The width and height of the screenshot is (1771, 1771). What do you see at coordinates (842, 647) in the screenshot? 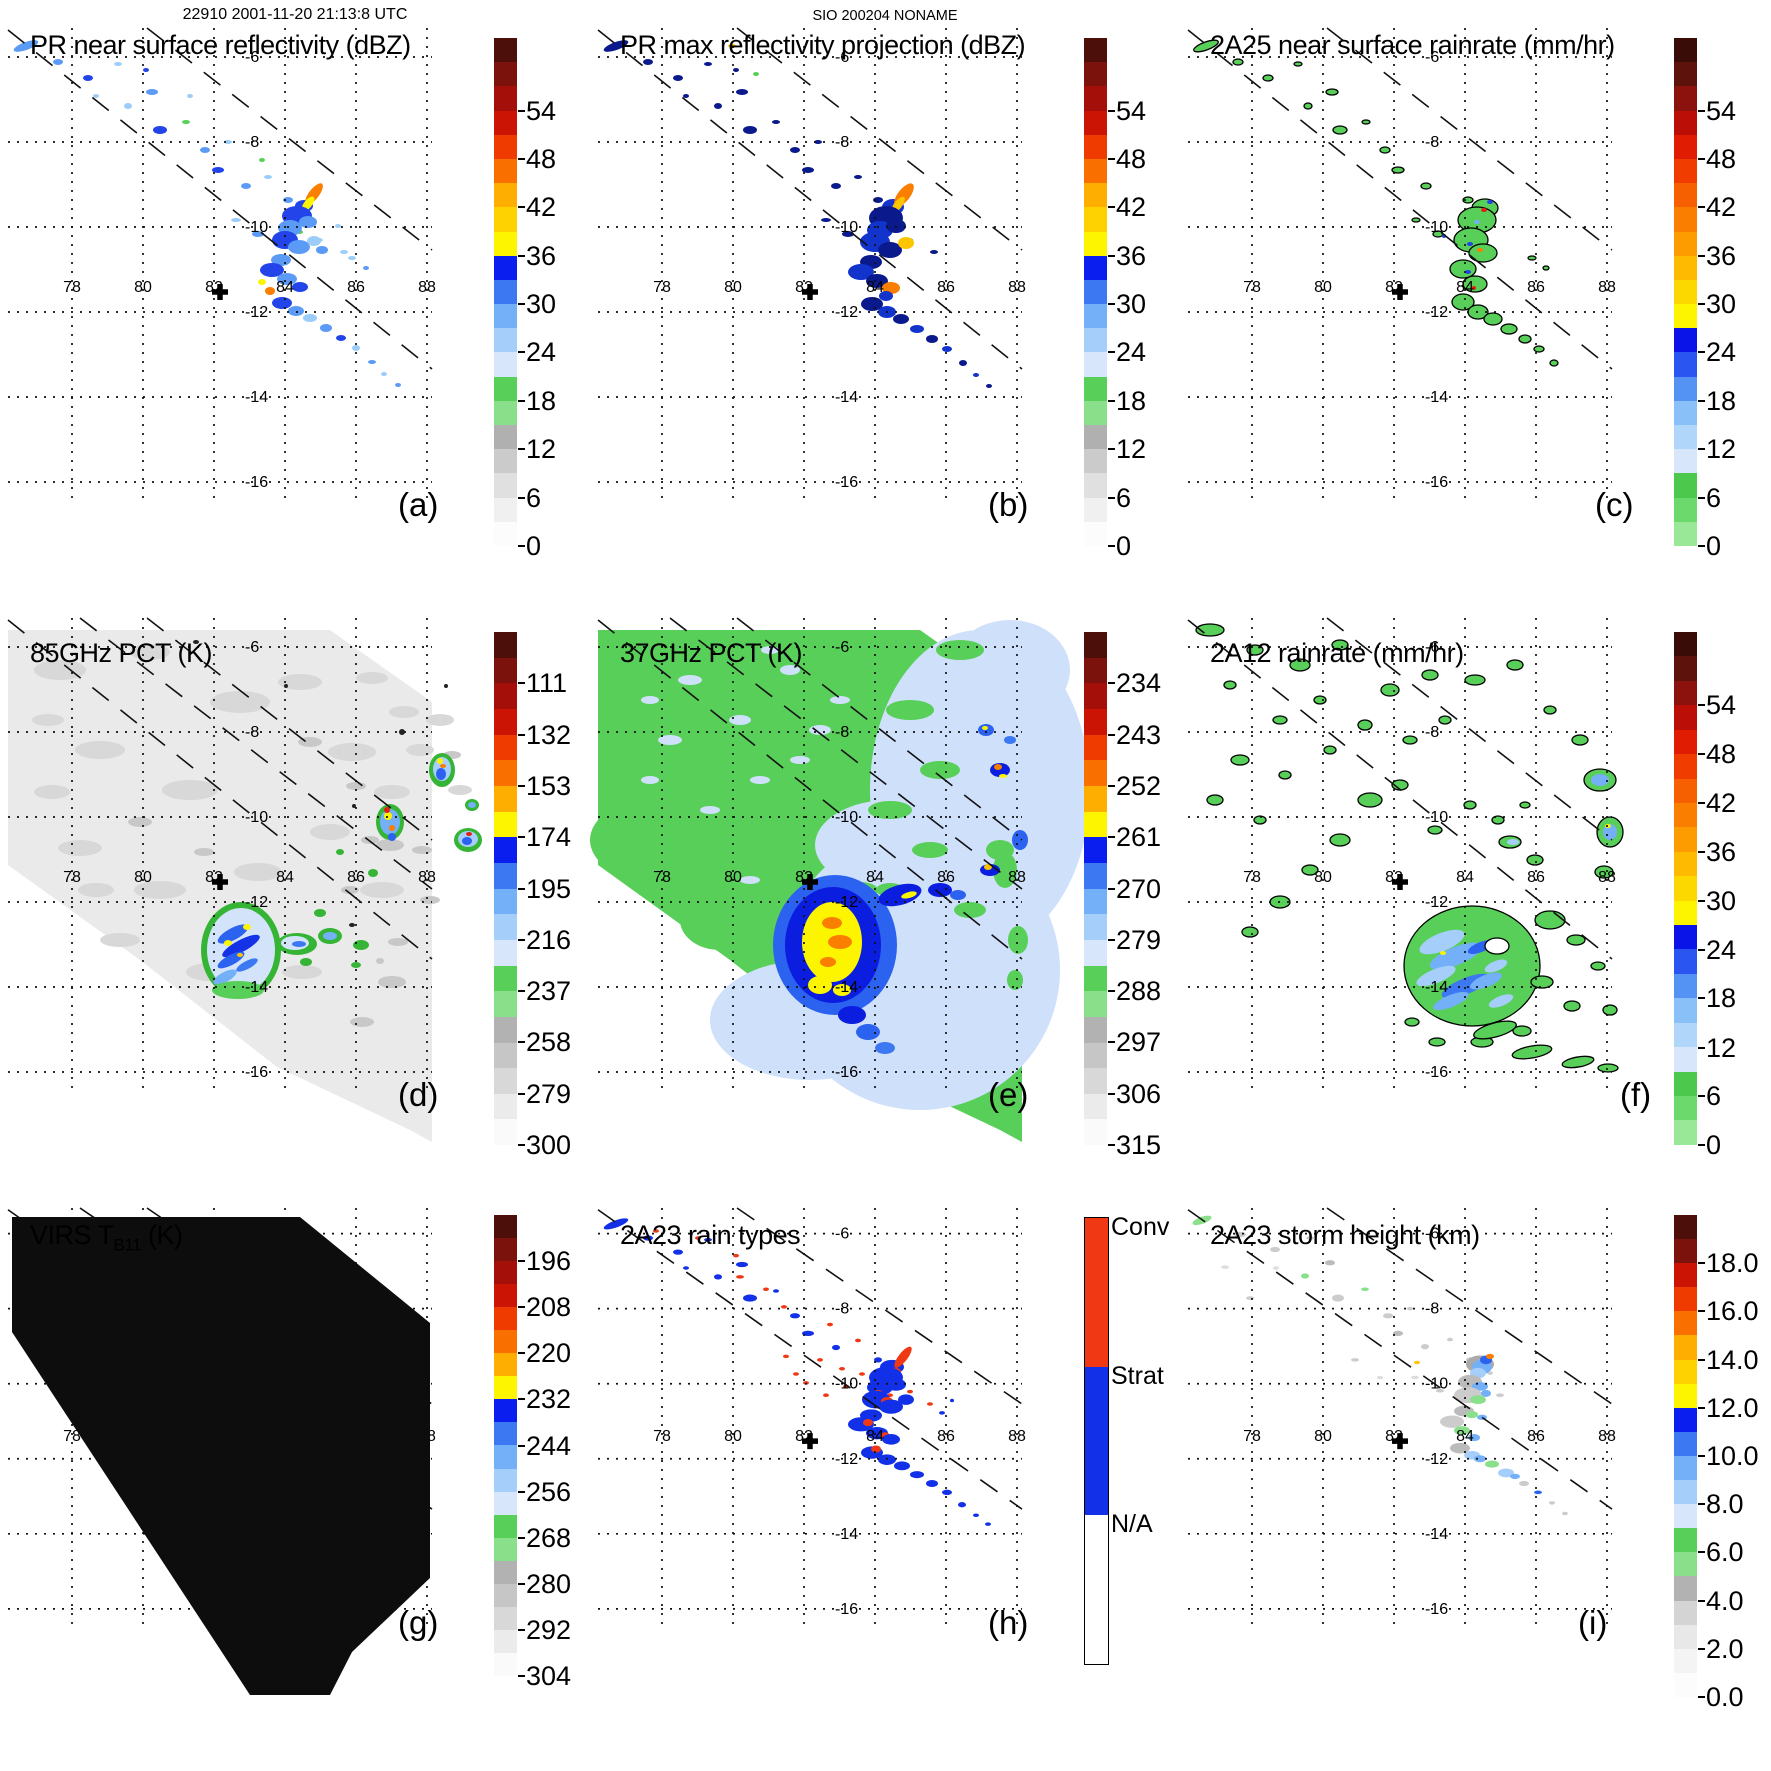
I see `lat-label: -6` at bounding box center [842, 647].